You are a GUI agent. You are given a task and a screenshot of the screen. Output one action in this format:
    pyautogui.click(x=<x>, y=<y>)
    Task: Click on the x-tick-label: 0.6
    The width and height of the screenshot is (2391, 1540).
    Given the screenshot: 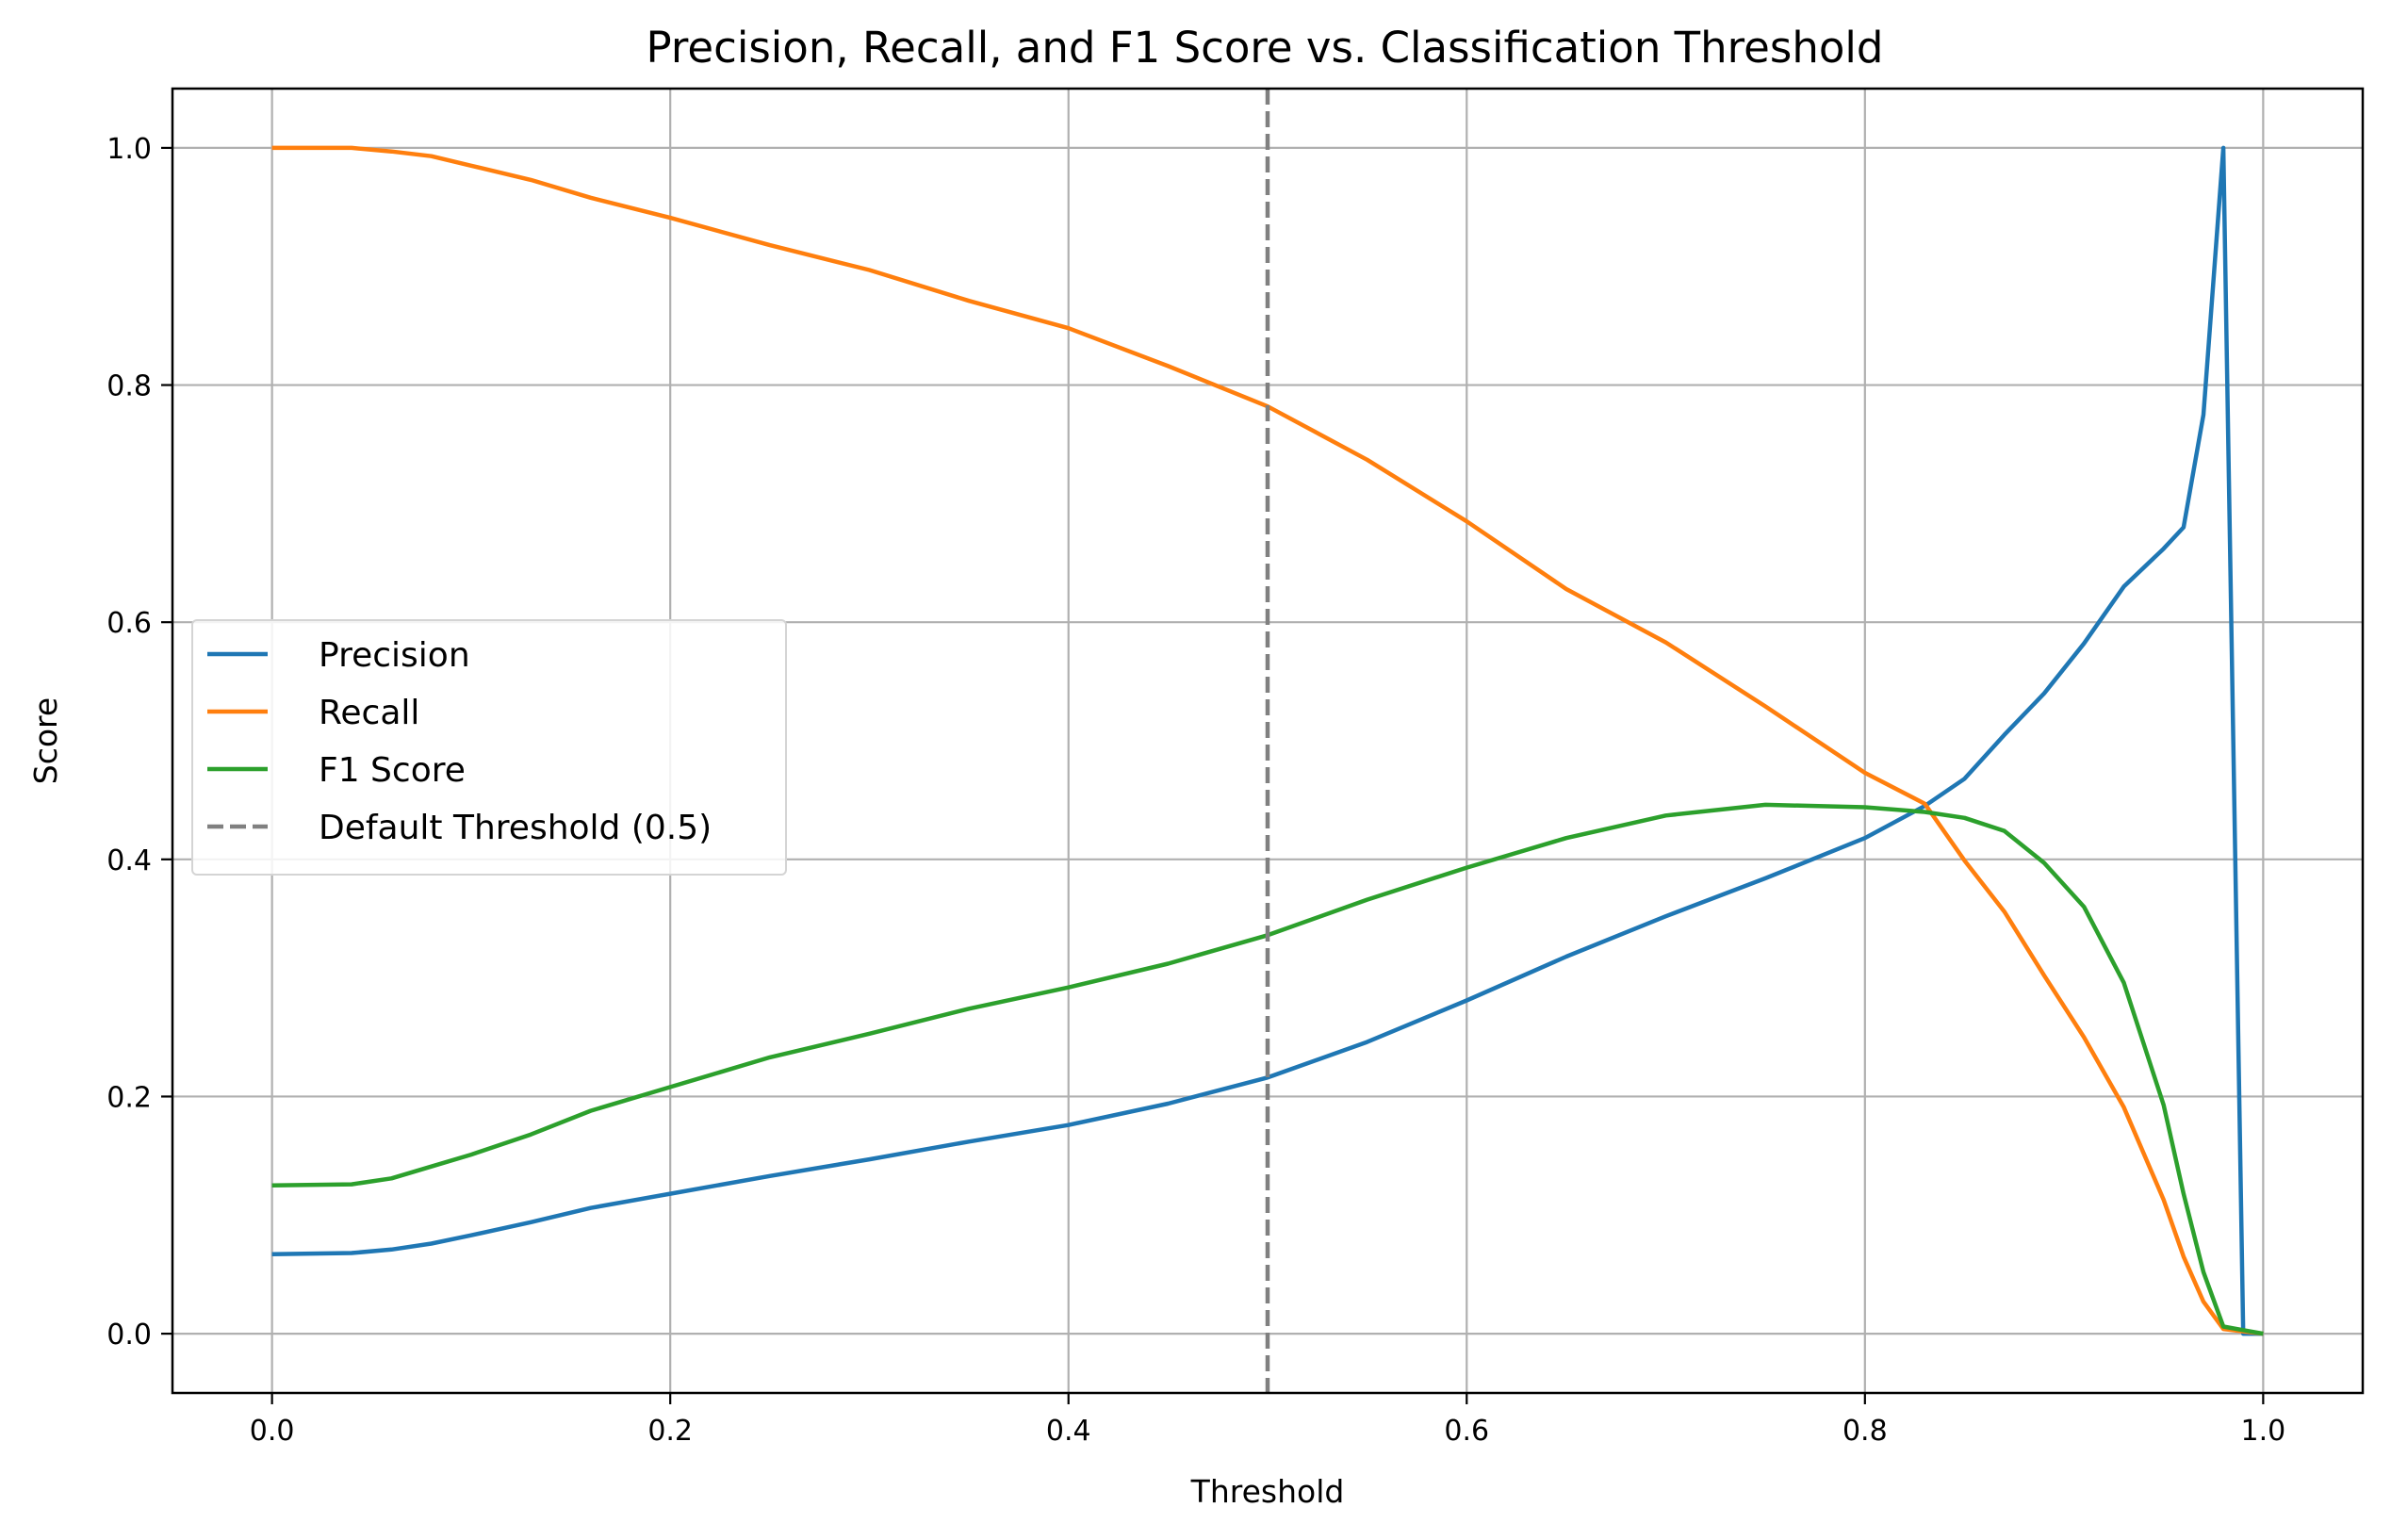 What is the action you would take?
    pyautogui.click(x=1466, y=1431)
    